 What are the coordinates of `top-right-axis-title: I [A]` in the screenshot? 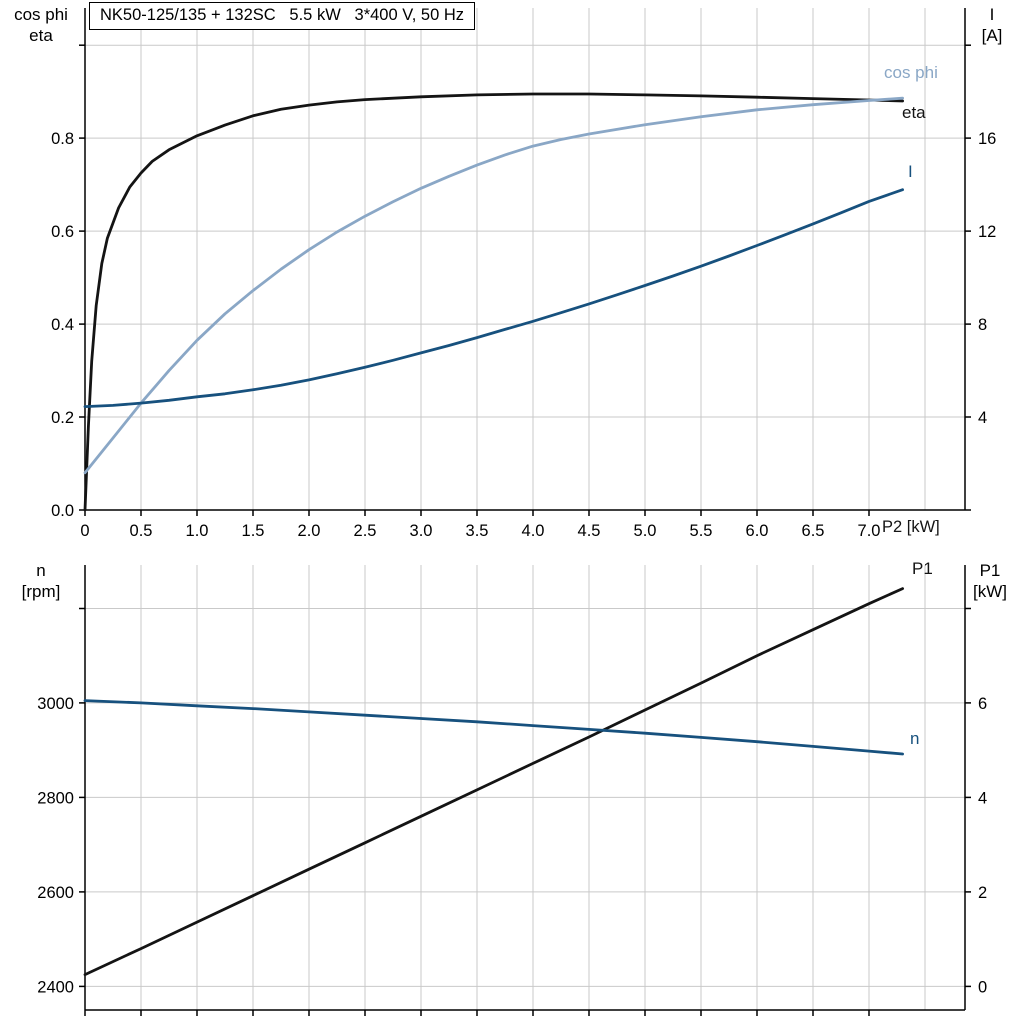 It's located at (992, 25).